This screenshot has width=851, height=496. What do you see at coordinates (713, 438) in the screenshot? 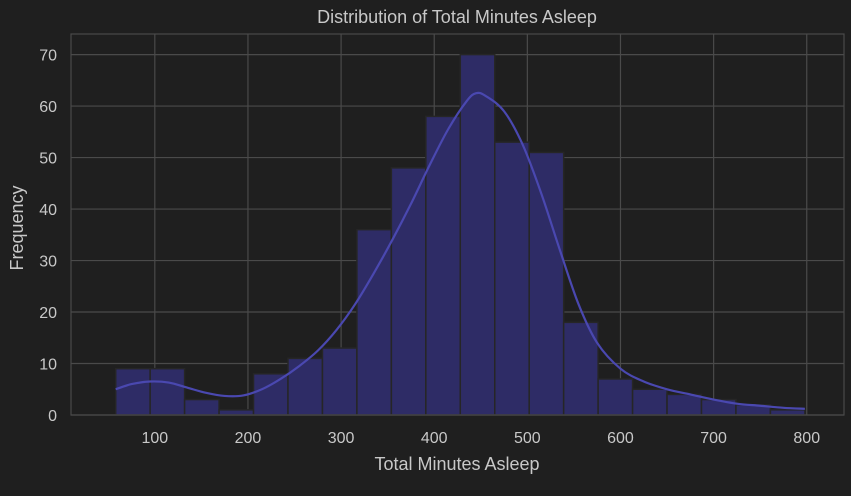
I see `x-tick-label: 700` at bounding box center [713, 438].